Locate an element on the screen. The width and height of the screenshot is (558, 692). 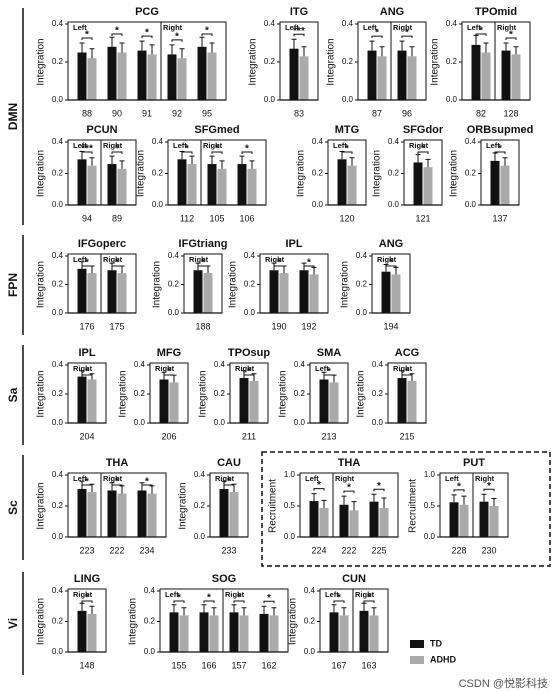
panel-title: IPL is located at coordinates (86, 353).